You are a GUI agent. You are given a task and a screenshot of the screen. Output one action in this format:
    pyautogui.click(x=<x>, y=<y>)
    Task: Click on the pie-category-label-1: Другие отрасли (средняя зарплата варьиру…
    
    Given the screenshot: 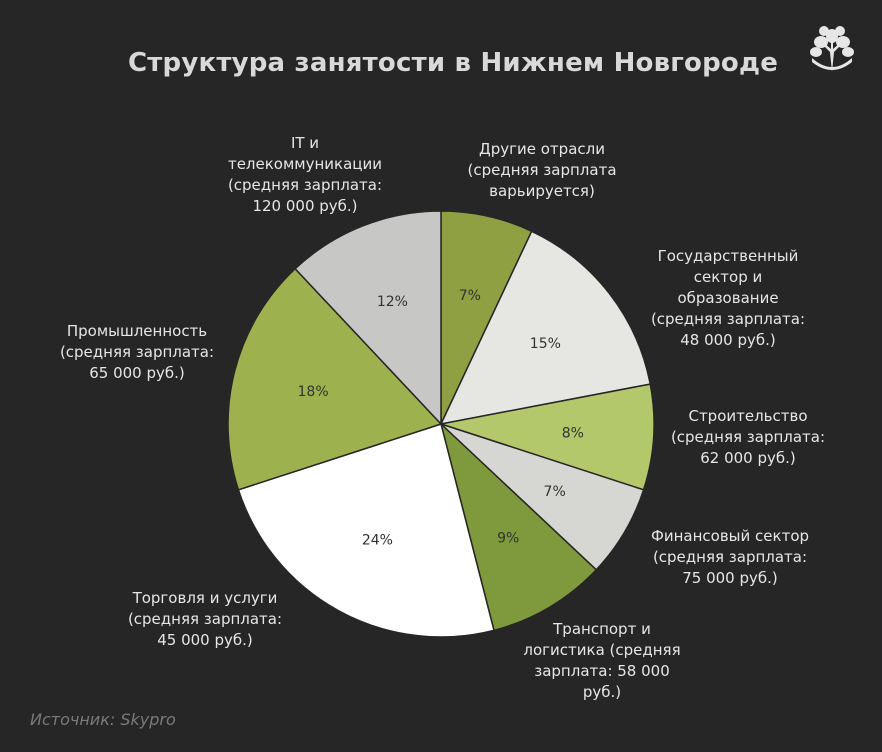 What is the action you would take?
    pyautogui.click(x=542, y=169)
    